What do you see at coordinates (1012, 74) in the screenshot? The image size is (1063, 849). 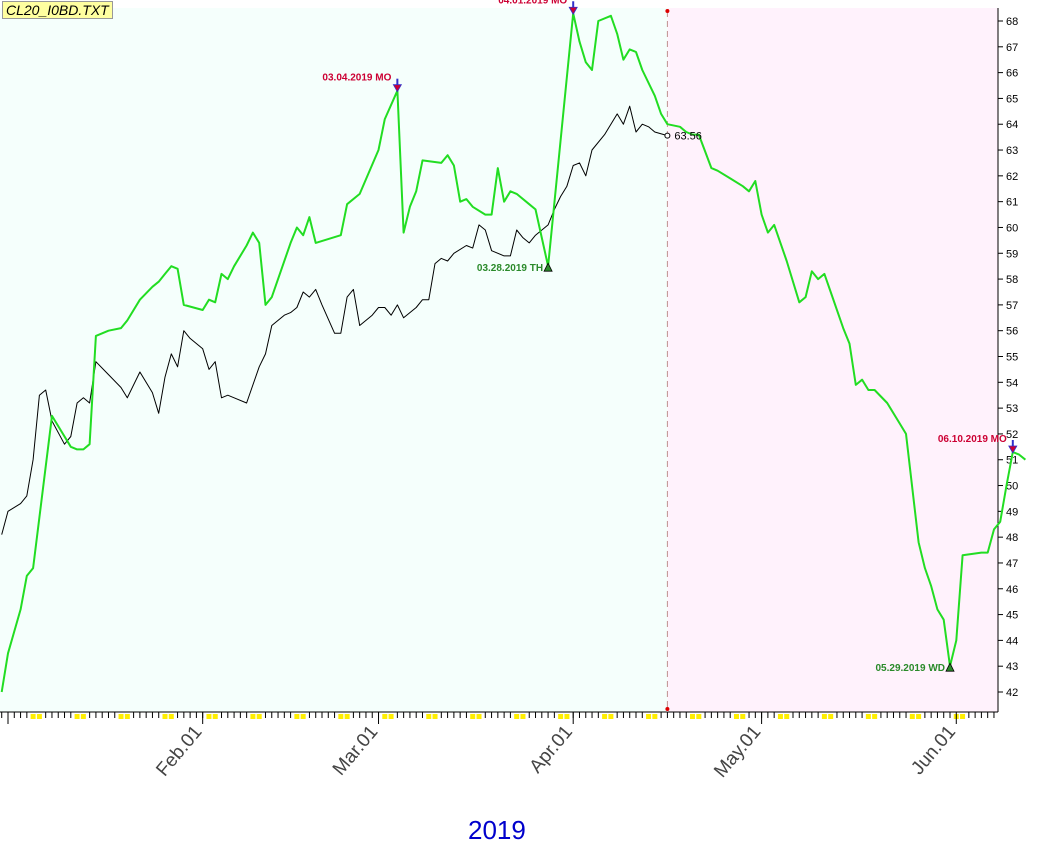 I see `y-tick-label: 66` at bounding box center [1012, 74].